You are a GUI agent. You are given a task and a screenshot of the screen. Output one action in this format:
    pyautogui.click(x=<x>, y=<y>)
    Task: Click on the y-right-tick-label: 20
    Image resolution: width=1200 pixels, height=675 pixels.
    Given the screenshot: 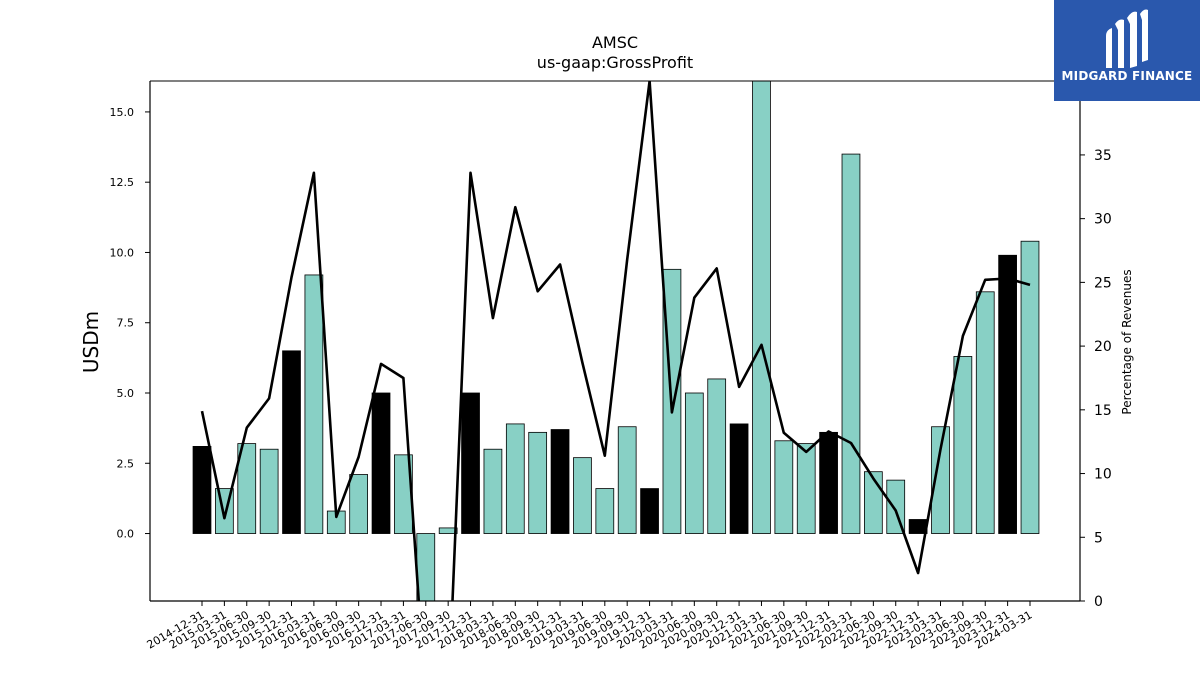 What is the action you would take?
    pyautogui.click(x=1103, y=347)
    